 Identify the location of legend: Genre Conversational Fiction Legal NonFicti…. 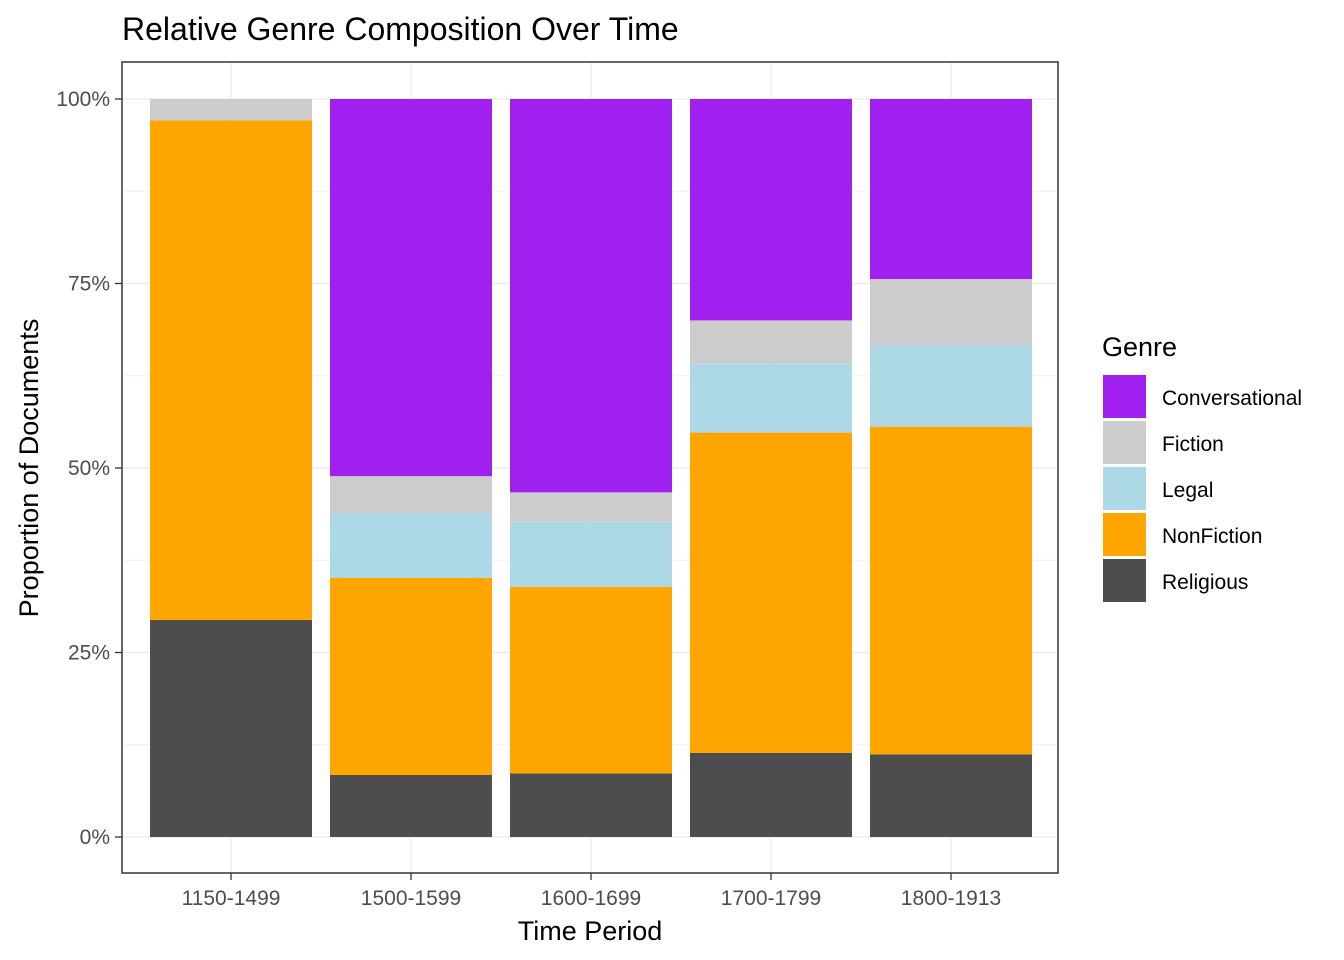
(1202, 467).